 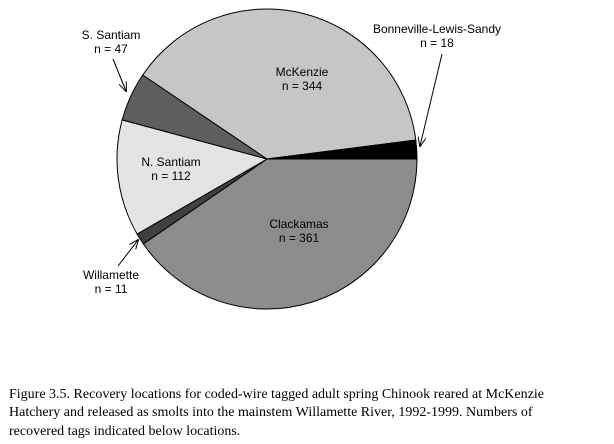 I want to click on slice-name: McKenzie, so click(x=302, y=72).